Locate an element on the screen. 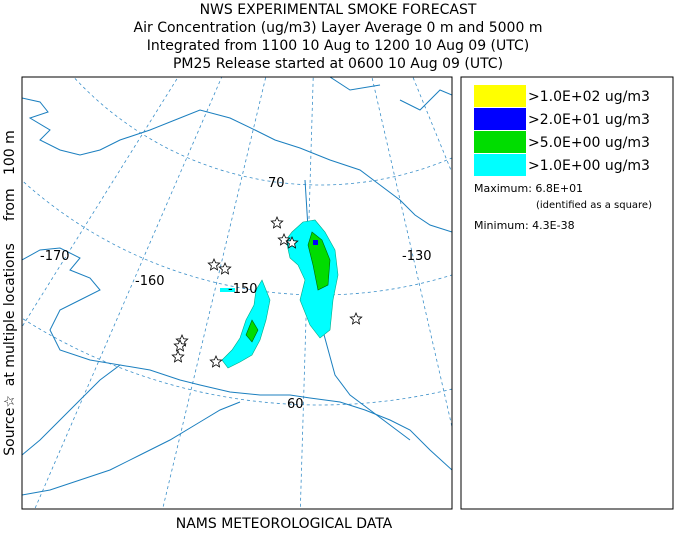 Image resolution: width=678 pixels, height=536 pixels. map-label: -160 is located at coordinates (150, 281).